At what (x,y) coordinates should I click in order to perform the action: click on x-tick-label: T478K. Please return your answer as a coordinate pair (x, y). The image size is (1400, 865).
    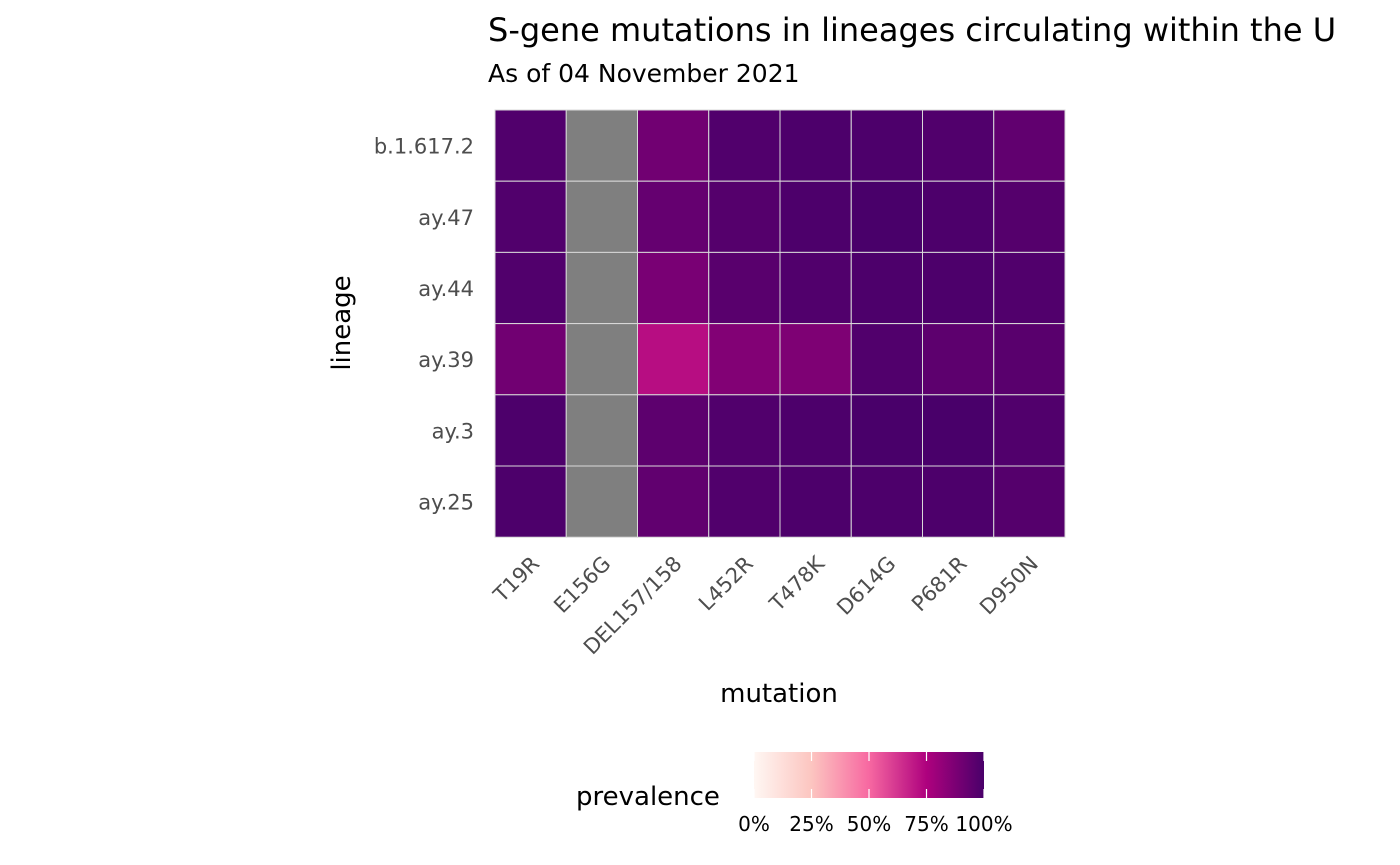
    Looking at the image, I should click on (797, 584).